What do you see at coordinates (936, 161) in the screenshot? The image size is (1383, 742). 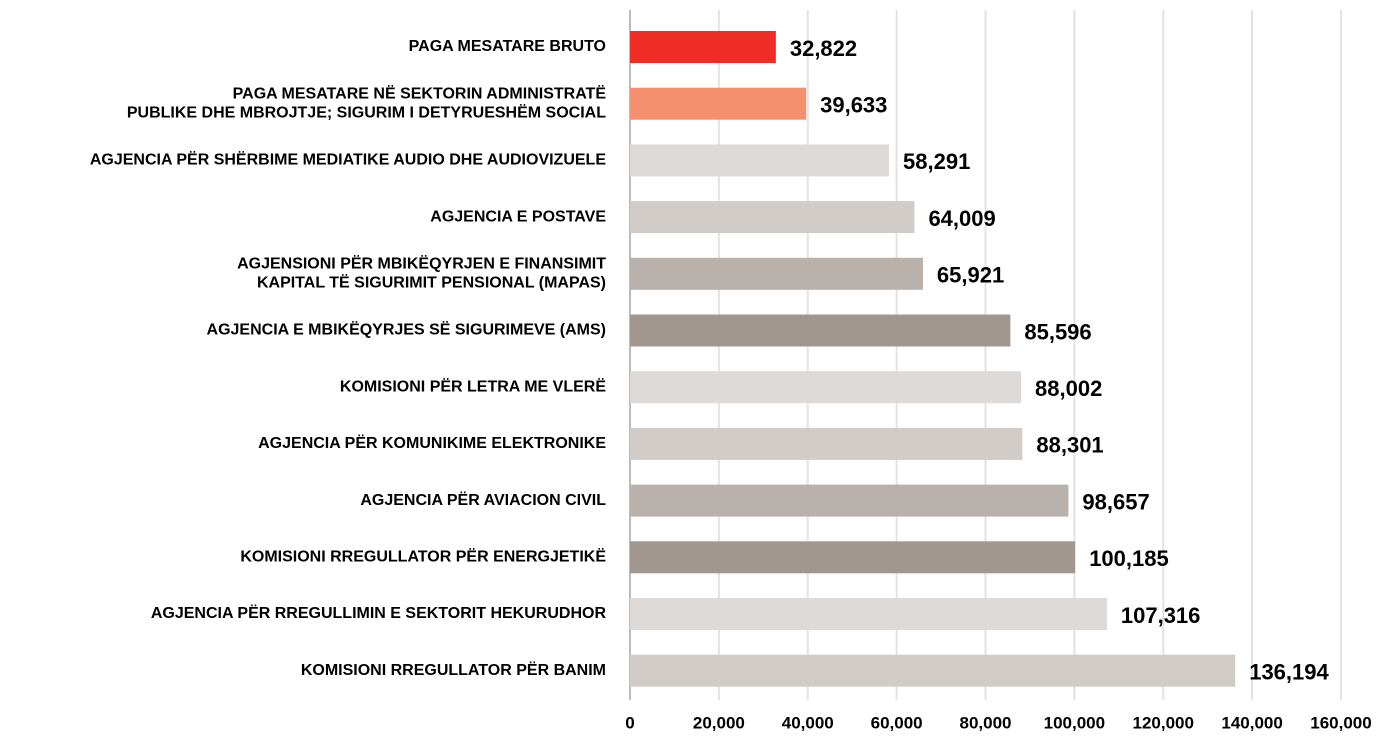 I see `value-label: 58,291` at bounding box center [936, 161].